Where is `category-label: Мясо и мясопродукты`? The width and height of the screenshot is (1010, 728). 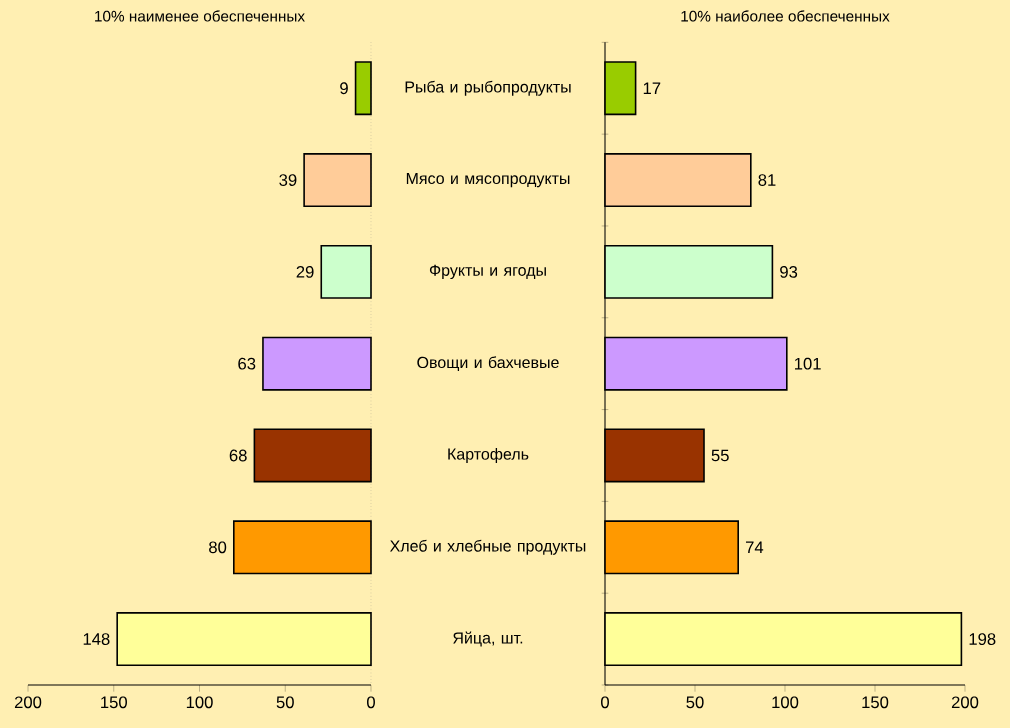 category-label: Мясо и мясопродукты is located at coordinates (488, 180).